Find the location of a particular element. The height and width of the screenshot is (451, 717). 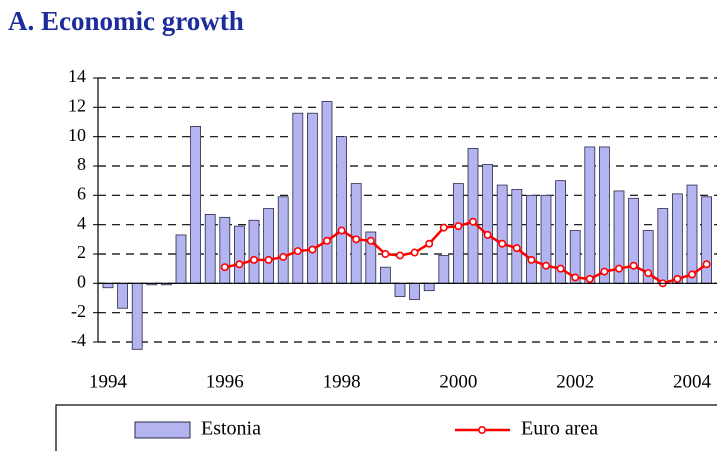

y-tick-label: 4 is located at coordinates (81, 223).